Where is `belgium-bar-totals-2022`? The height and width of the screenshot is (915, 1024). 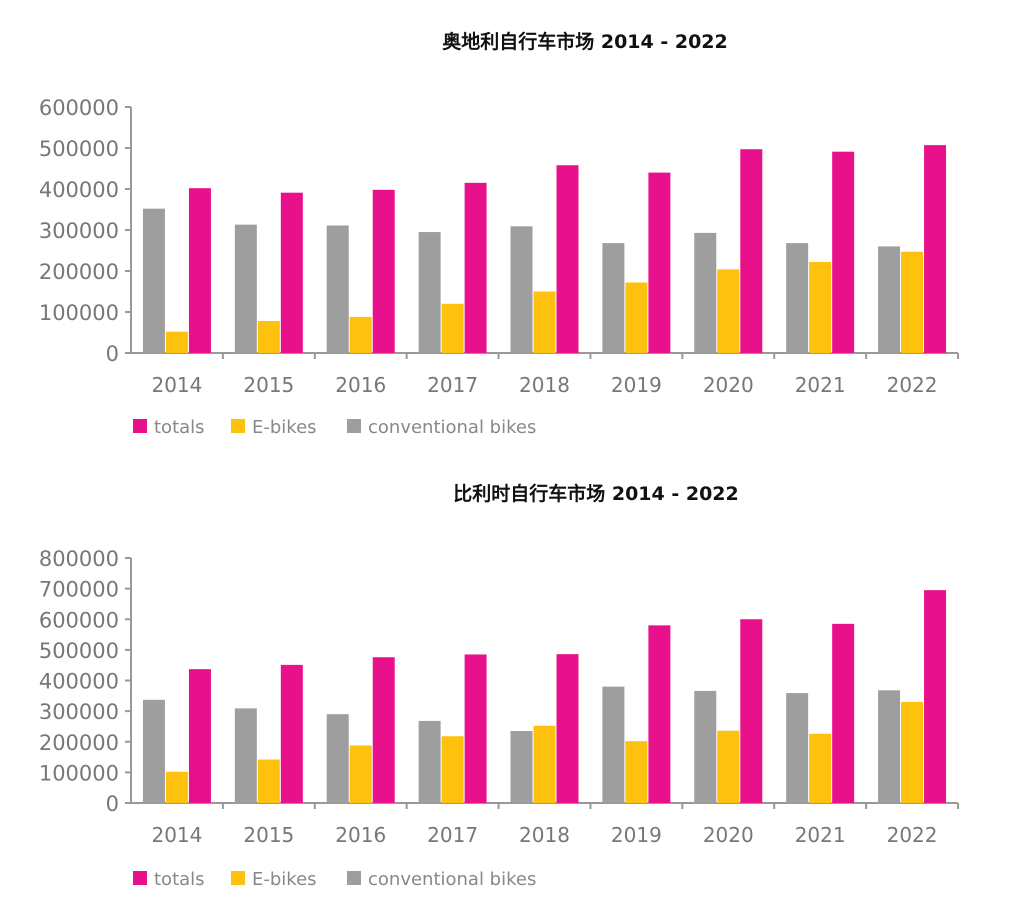
belgium-bar-totals-2022 is located at coordinates (935, 696).